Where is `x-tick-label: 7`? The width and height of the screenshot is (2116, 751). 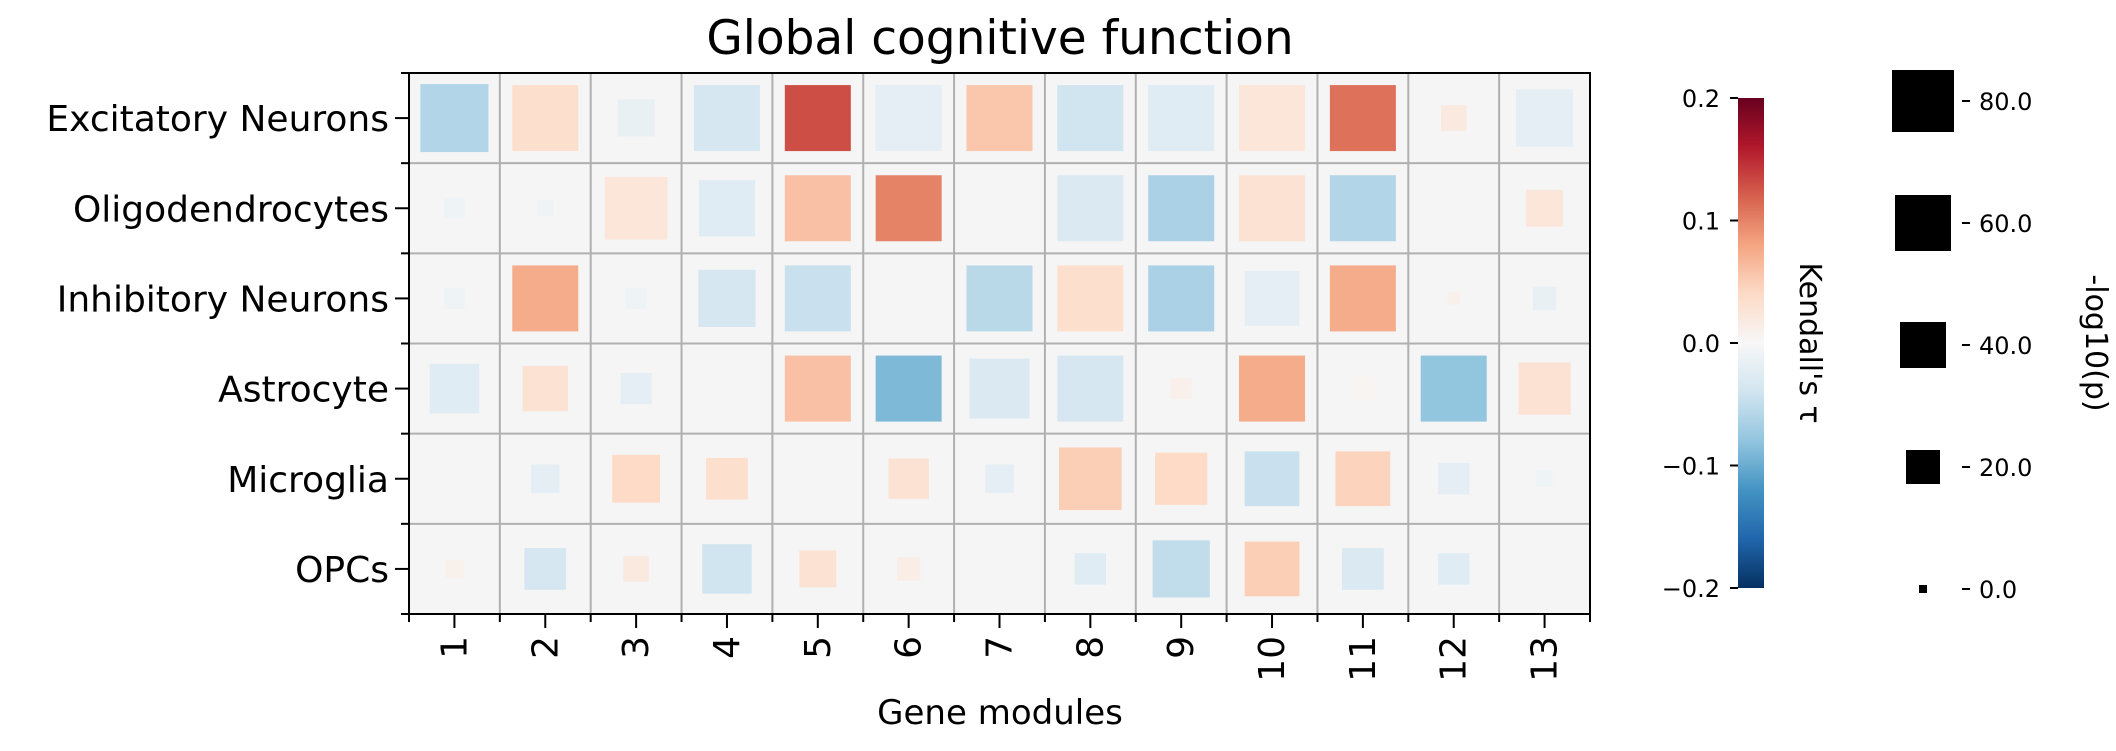
x-tick-label: 7 is located at coordinates (1000, 647).